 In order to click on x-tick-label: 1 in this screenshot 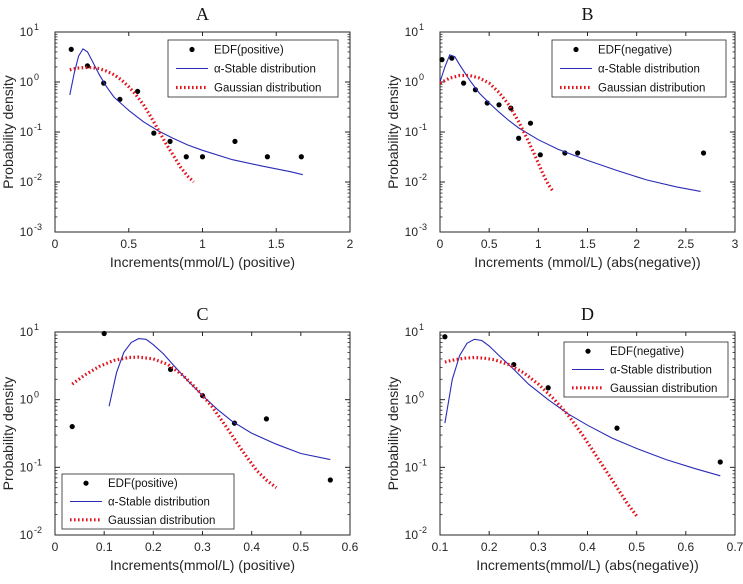, I will do `click(538, 244)`.